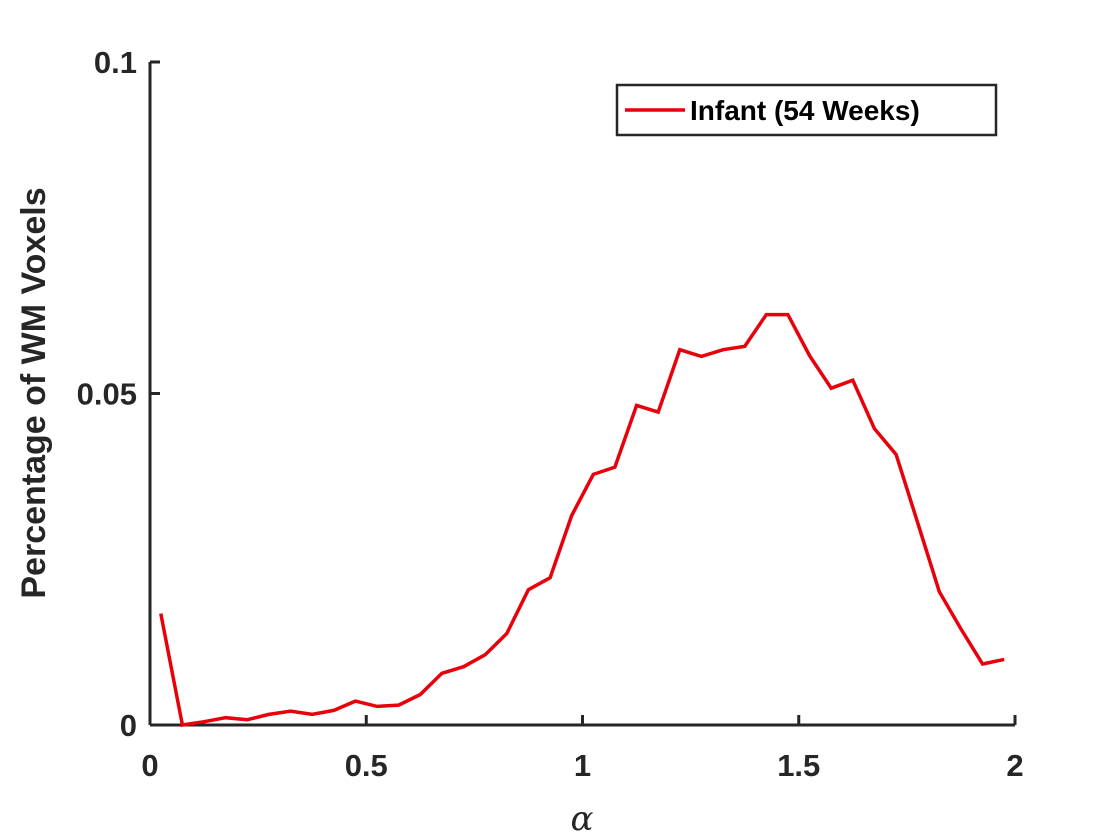 The height and width of the screenshot is (840, 1120). I want to click on x-axis-label: α, so click(582, 819).